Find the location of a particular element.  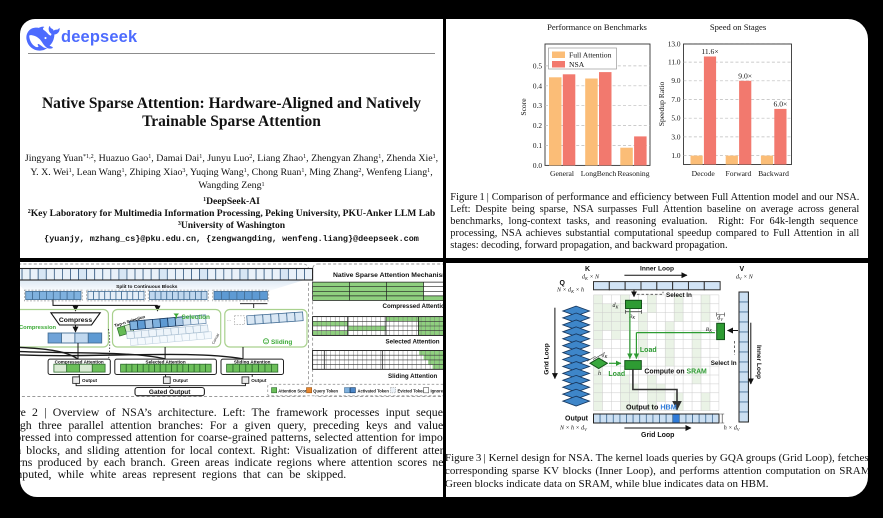

svg-text: Forward is located at coordinates (739, 173).